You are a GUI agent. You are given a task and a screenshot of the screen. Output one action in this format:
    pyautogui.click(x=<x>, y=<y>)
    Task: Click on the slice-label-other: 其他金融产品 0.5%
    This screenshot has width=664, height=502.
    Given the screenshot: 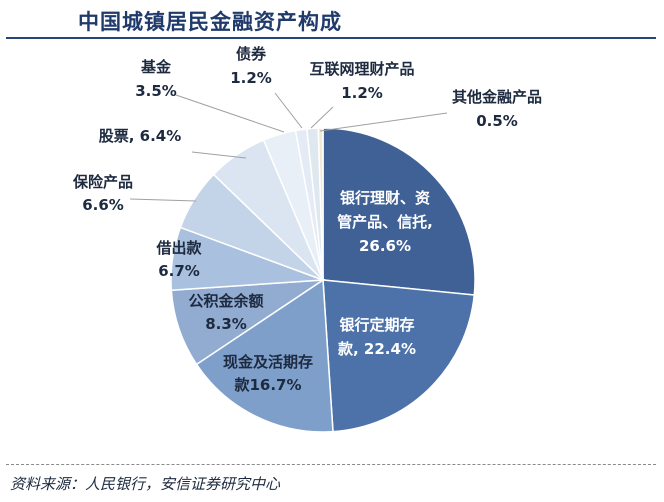 What is the action you would take?
    pyautogui.click(x=497, y=109)
    